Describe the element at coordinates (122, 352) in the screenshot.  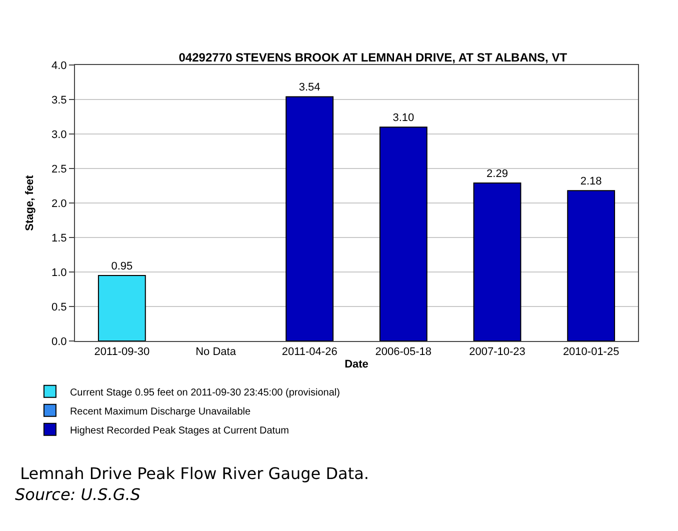
I see `x-tick-label: 2011-09-30` at that location.